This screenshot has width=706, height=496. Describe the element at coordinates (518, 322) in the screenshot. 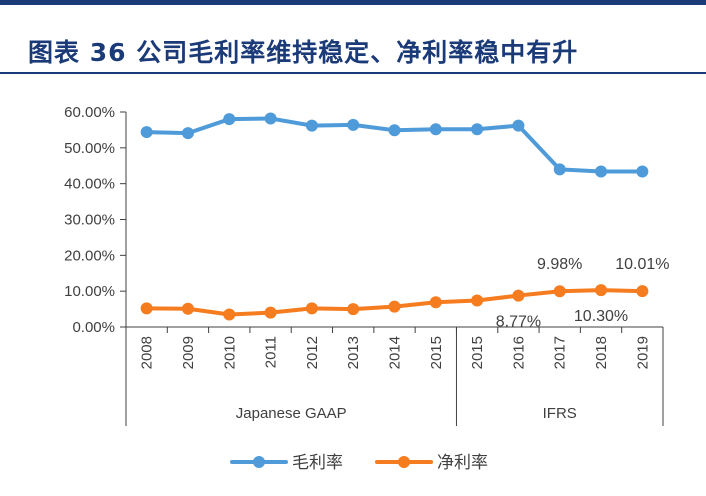

I see `data-label: 8.77%` at that location.